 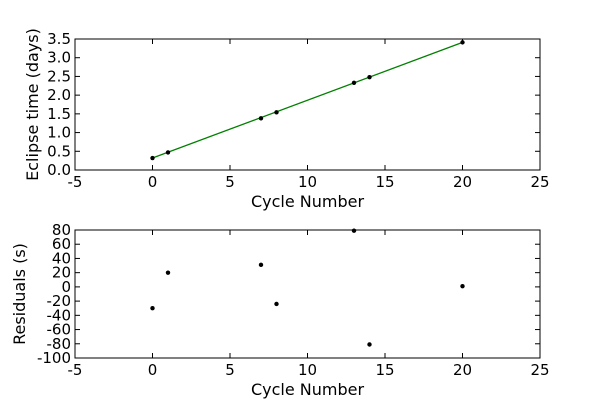 What do you see at coordinates (61, 273) in the screenshot?
I see `bottom-y-tick-label: 20` at bounding box center [61, 273].